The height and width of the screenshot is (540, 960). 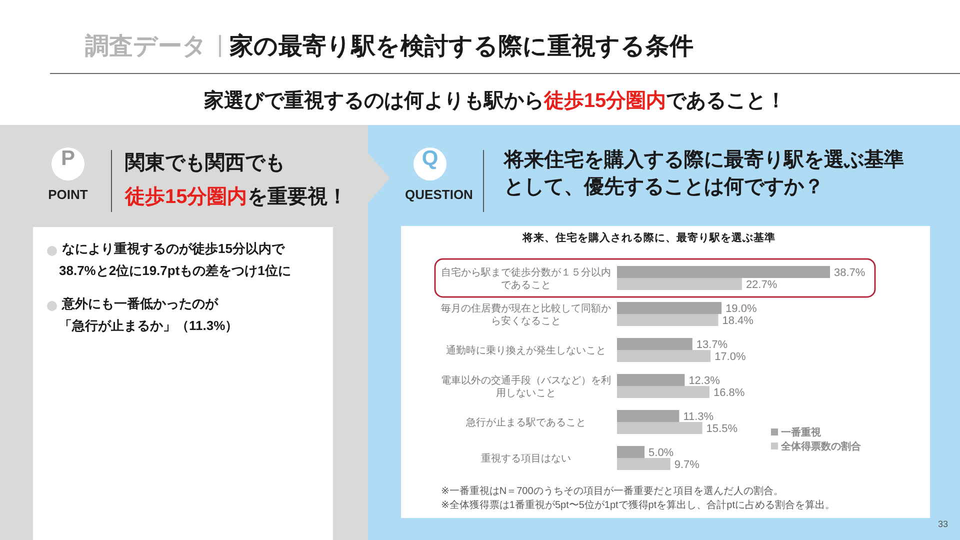 I want to click on text: ※一番重視はN＝700のうちその項目が一番重要だと項目を選んだ人の割合。, so click(x=612, y=491).